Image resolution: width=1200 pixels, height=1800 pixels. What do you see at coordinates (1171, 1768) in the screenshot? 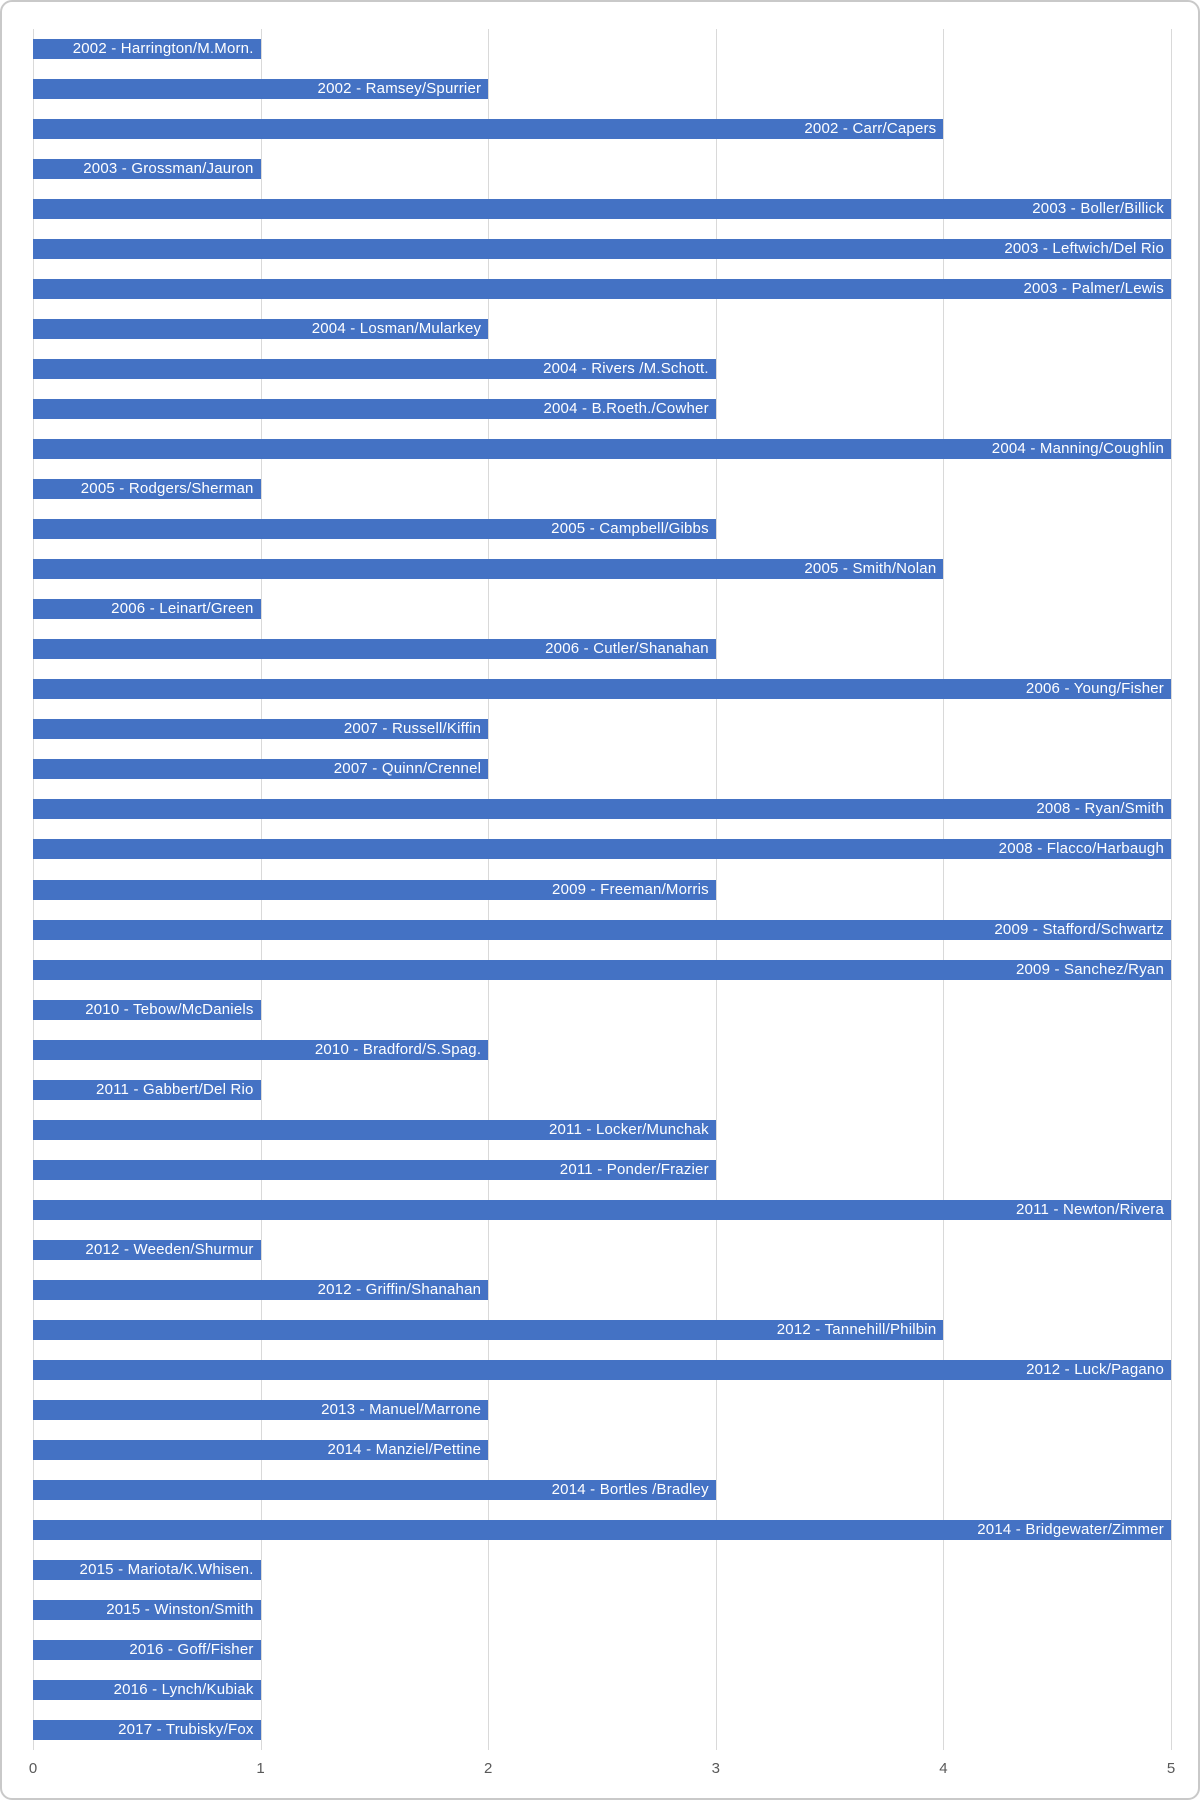
I see `x-axis-tick-label: 5` at bounding box center [1171, 1768].